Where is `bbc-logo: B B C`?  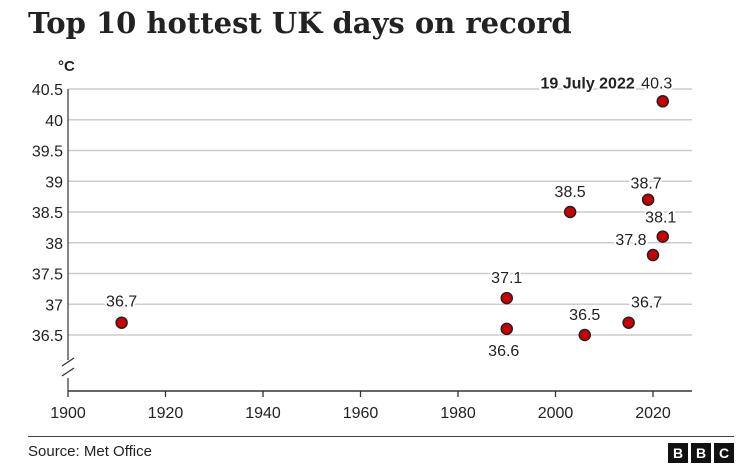
bbc-logo: B B C is located at coordinates (701, 453).